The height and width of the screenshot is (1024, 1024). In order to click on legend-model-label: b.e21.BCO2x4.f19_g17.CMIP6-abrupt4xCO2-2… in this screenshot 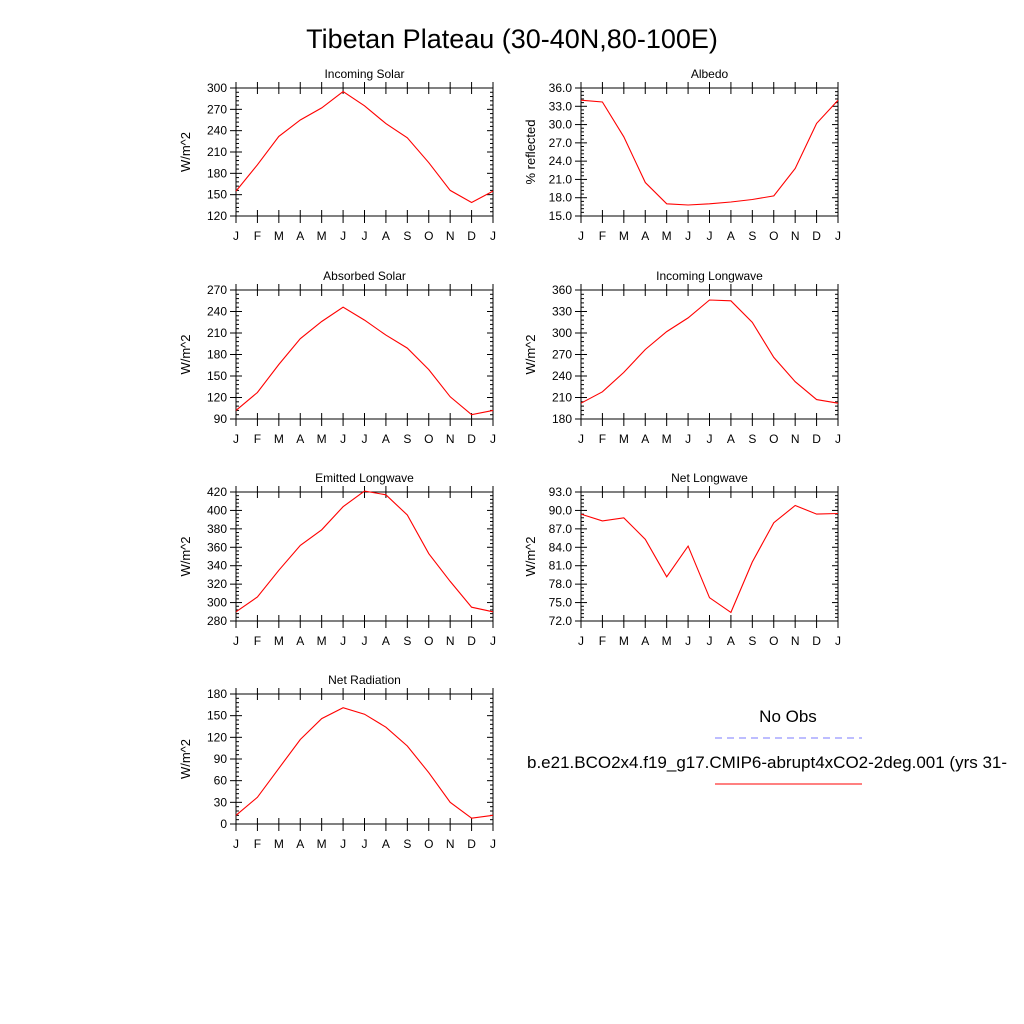, I will do `click(767, 762)`.